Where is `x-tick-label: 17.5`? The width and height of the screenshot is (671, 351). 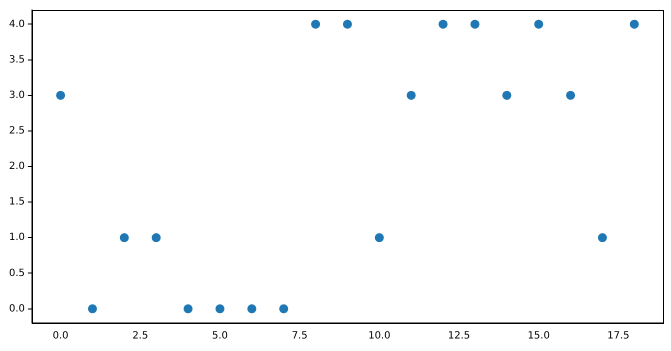
x-tick-label: 17.5 is located at coordinates (618, 336).